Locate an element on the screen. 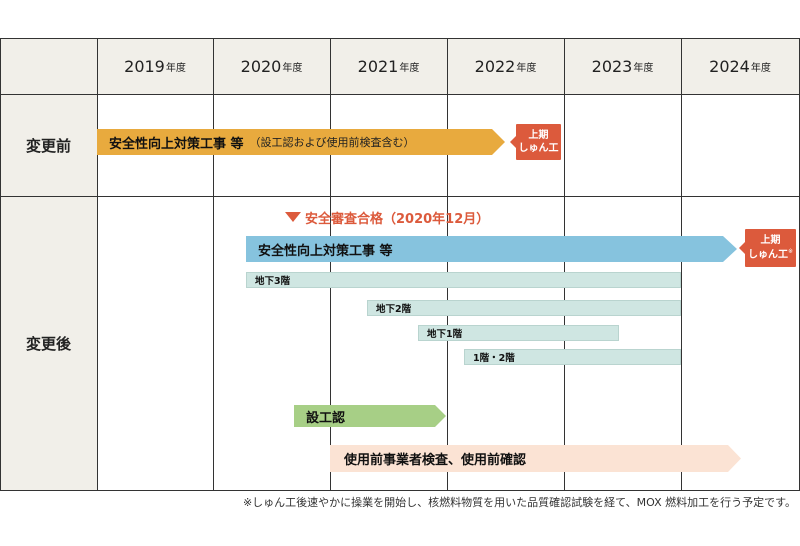 The image size is (800, 546). inspection-label: 使用前事業者検査、使用前確認 is located at coordinates (435, 460).